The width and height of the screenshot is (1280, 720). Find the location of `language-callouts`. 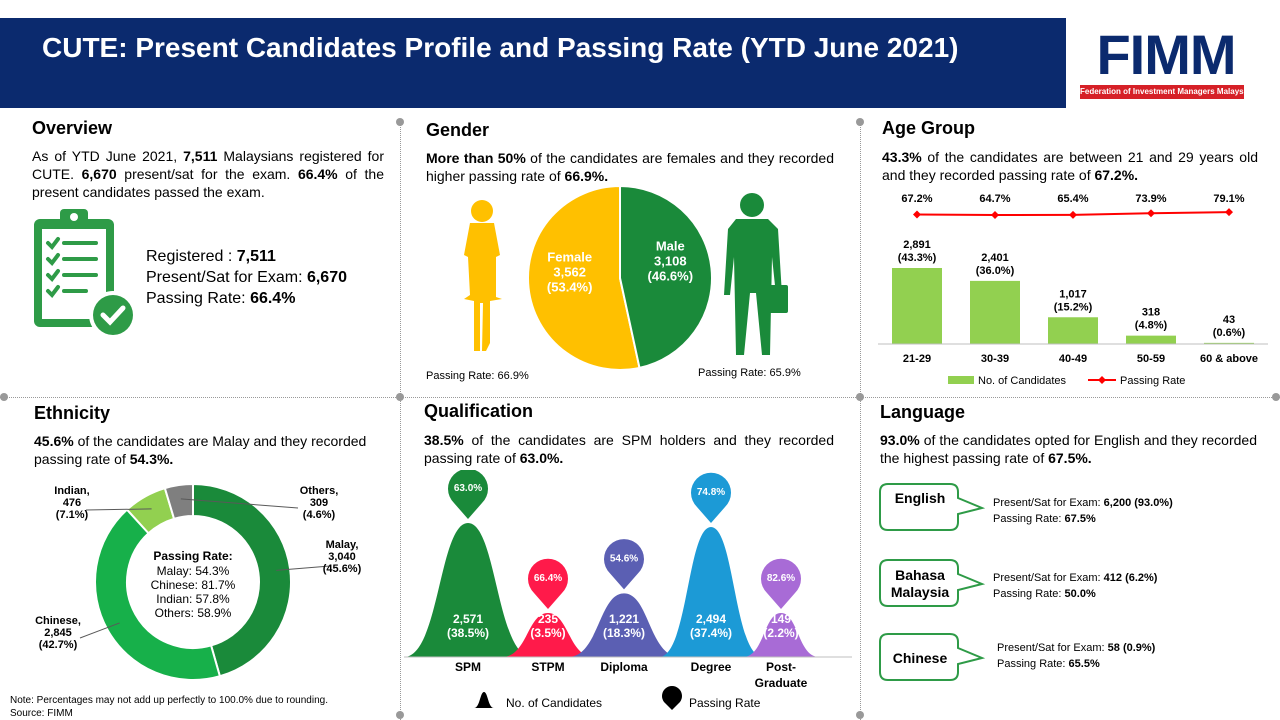

language-callouts is located at coordinates (932, 582).